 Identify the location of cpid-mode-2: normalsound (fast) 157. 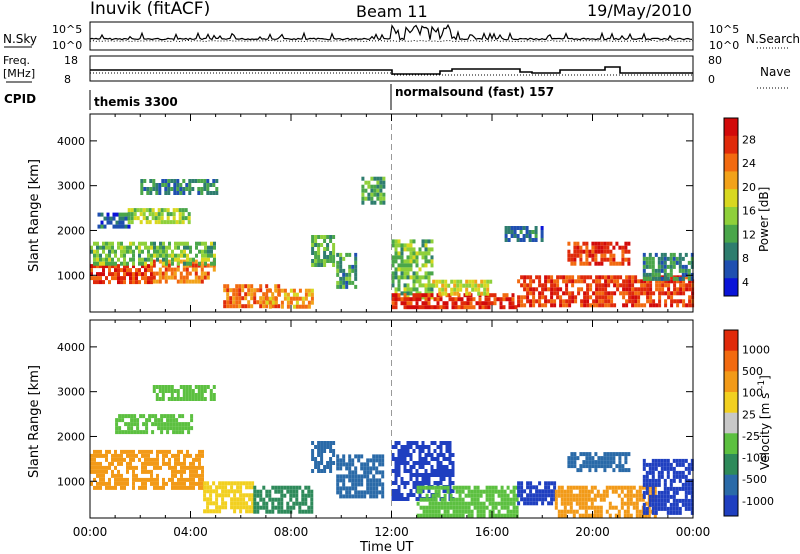
(474, 92).